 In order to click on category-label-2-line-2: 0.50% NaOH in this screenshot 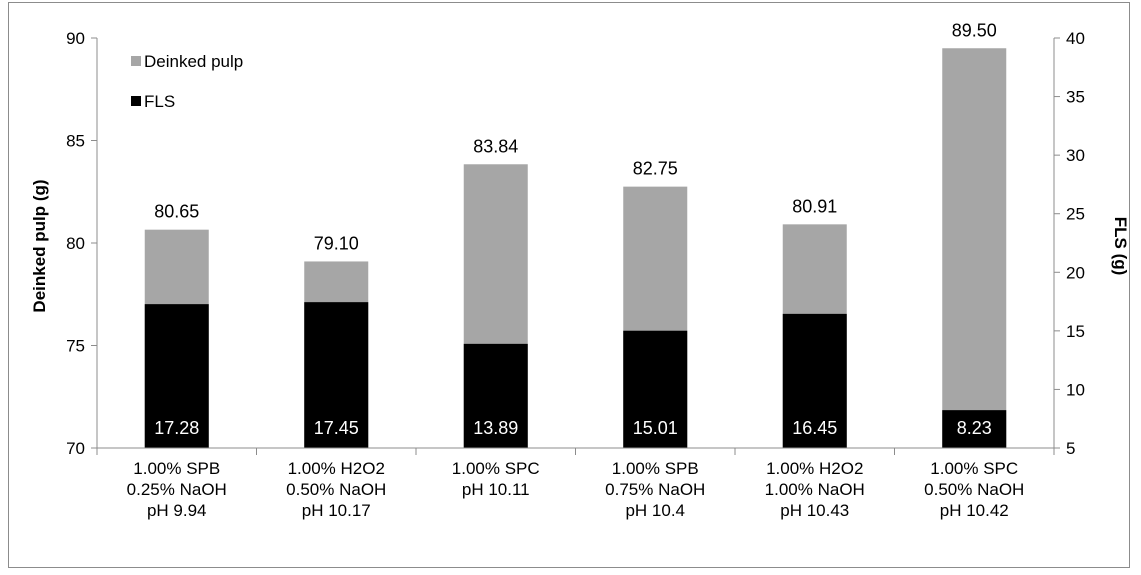, I will do `click(336, 489)`.